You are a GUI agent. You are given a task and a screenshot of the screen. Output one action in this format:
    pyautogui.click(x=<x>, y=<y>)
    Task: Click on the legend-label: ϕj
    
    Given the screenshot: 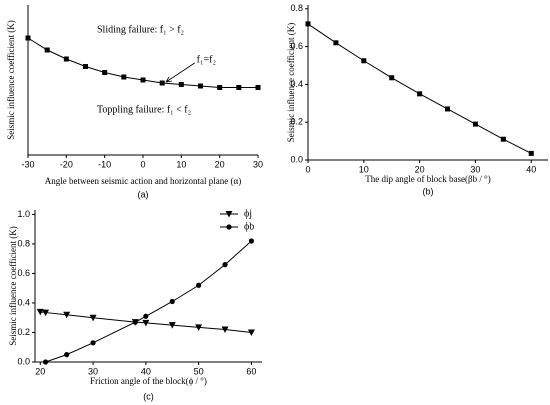 What is the action you would take?
    pyautogui.click(x=248, y=213)
    